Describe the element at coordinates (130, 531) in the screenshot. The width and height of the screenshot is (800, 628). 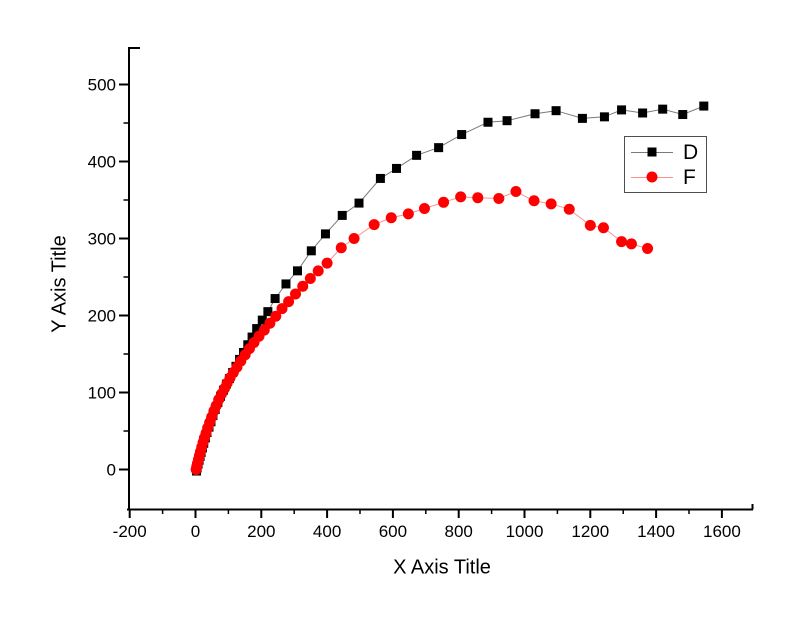
I see `x-axis-tick-label: -200` at that location.